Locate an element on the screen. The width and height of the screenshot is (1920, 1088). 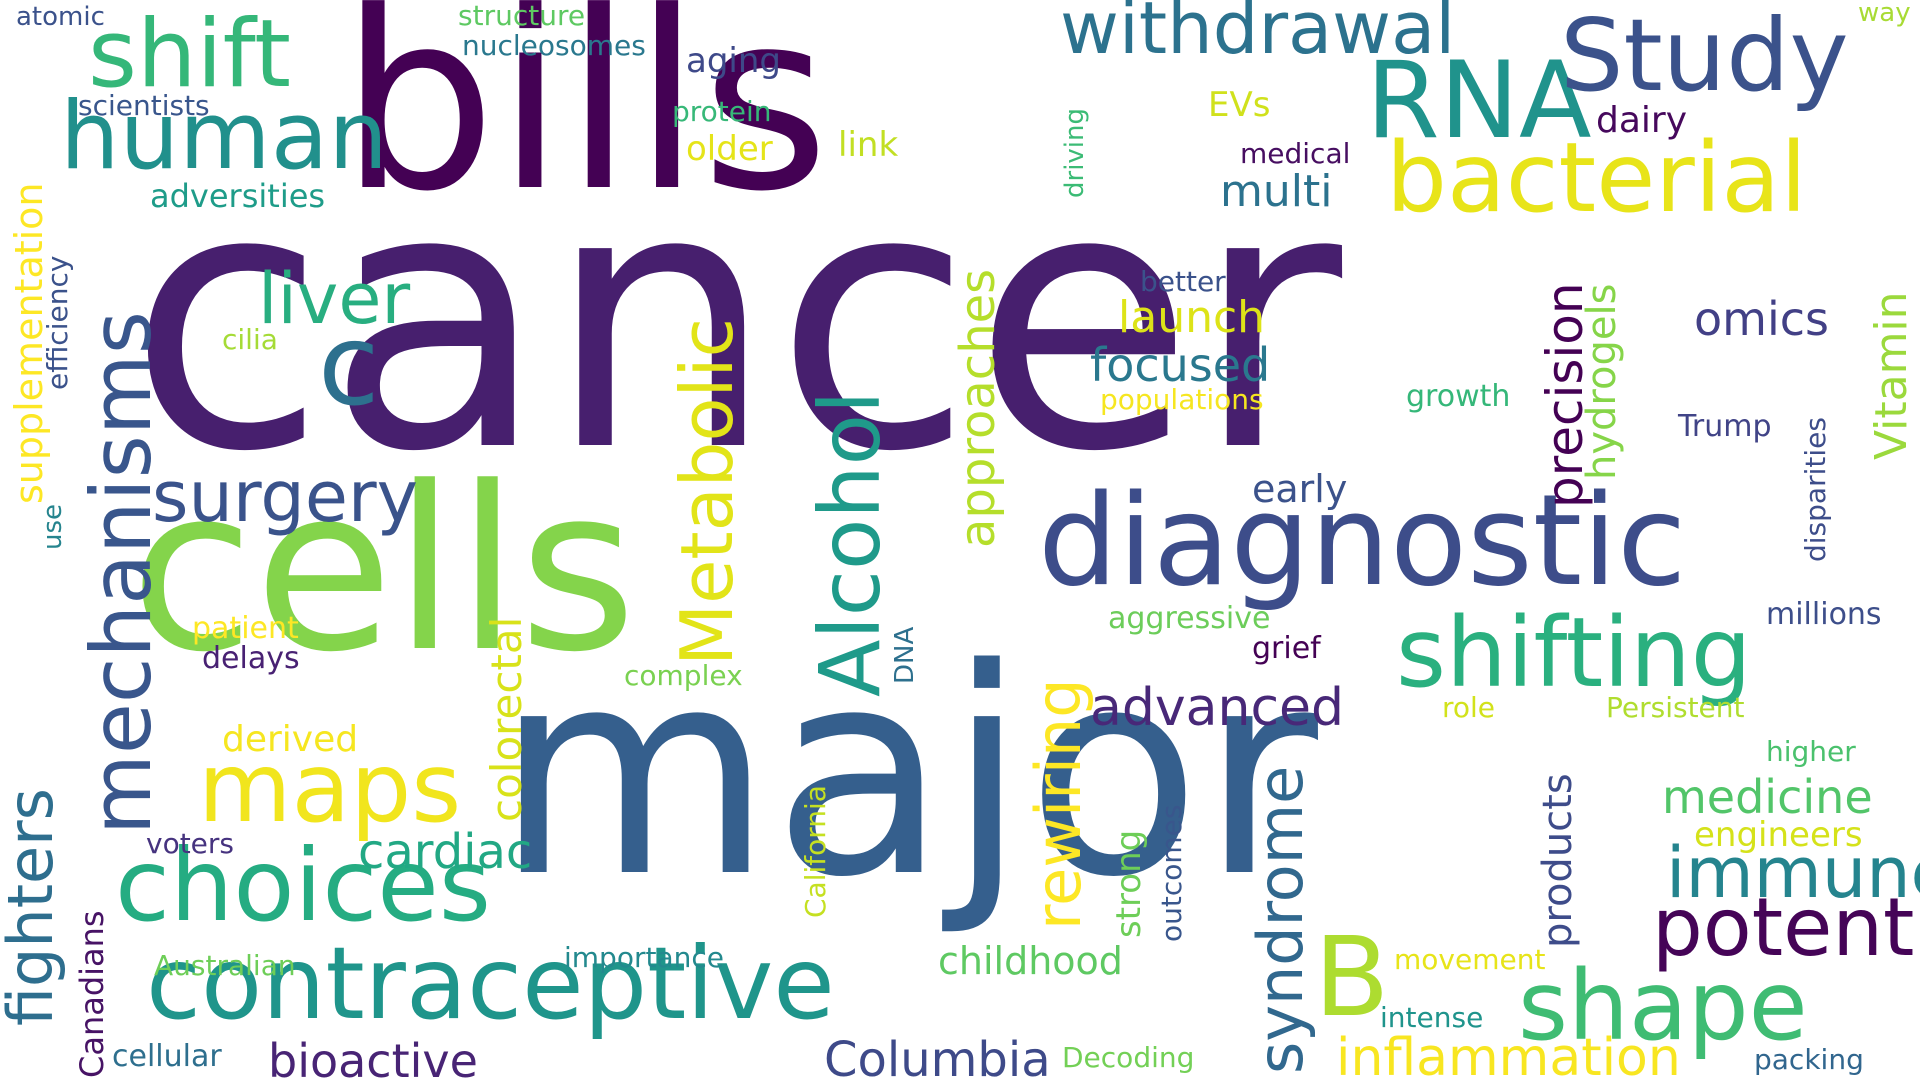
word-withdrawal: withdrawal is located at coordinates (1258, 35).